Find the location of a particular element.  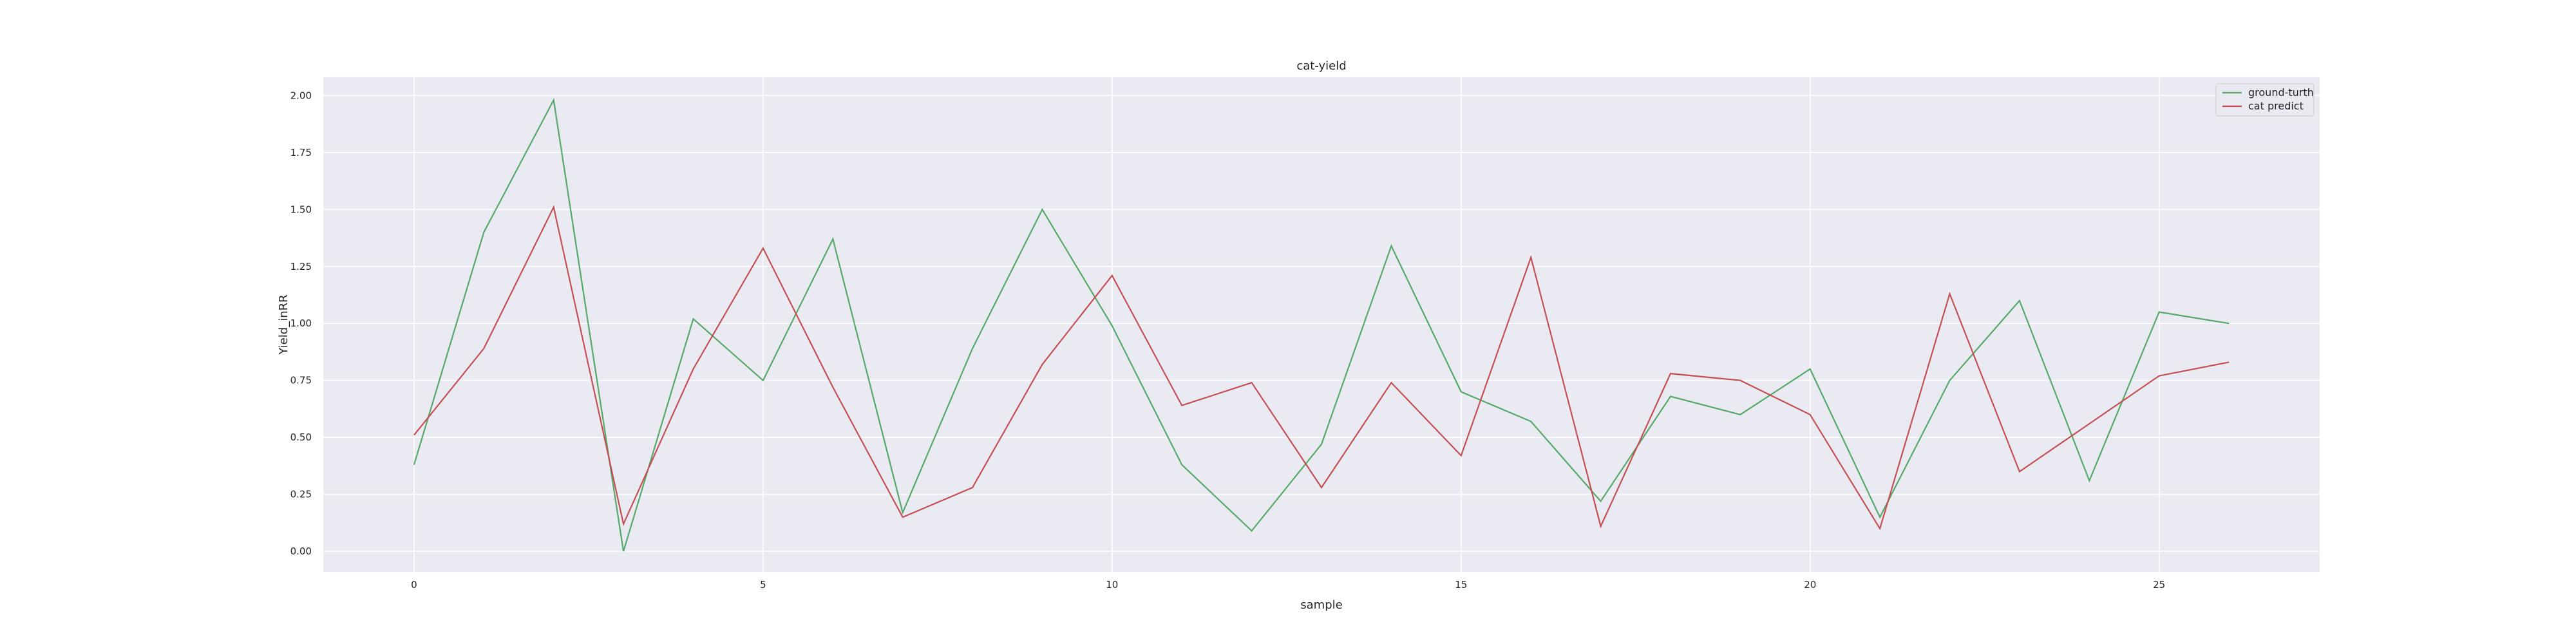

legend-label: ground-turth is located at coordinates (2281, 92).